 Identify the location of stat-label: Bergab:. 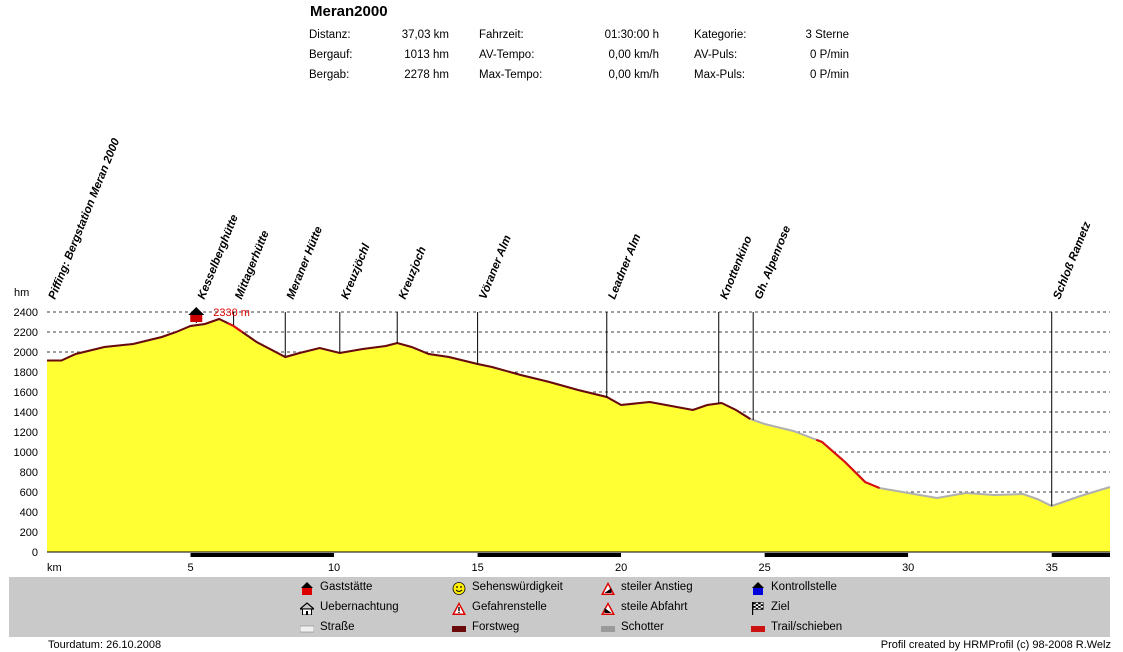
(329, 75).